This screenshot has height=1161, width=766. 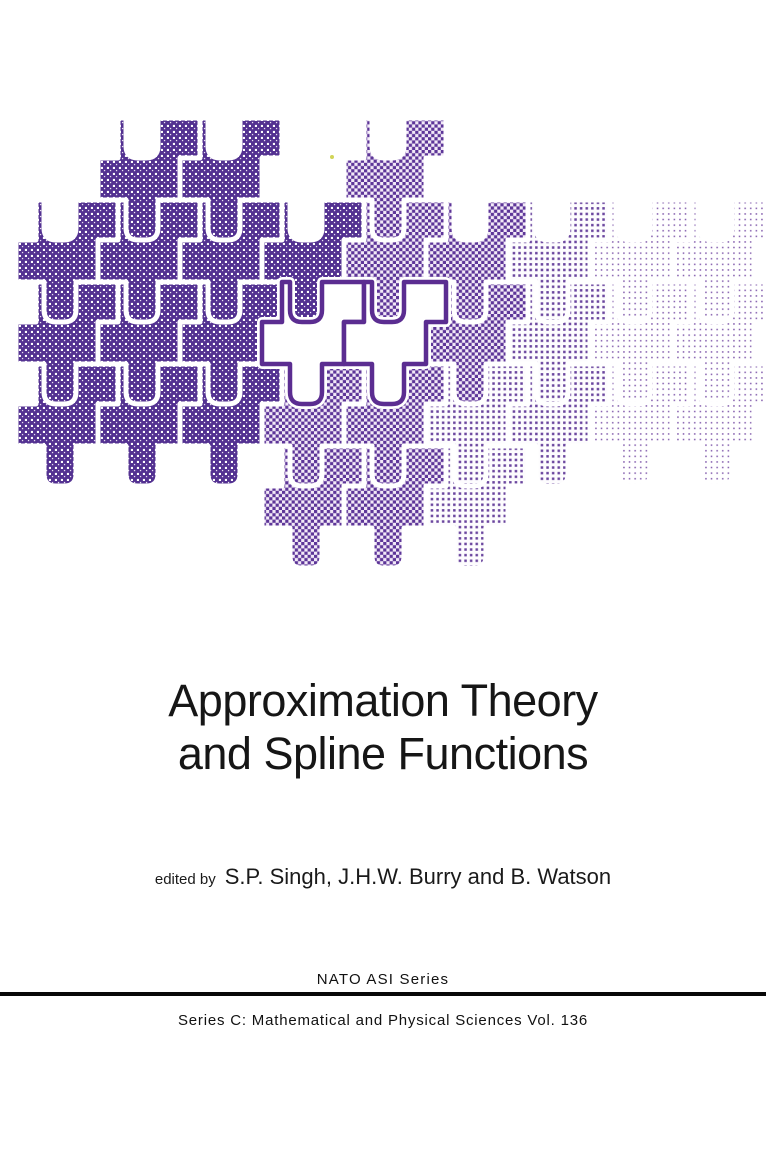 What do you see at coordinates (418, 876) in the screenshot?
I see `editor-names: S.P. Singh, J.H.W. Burry and B. Watson` at bounding box center [418, 876].